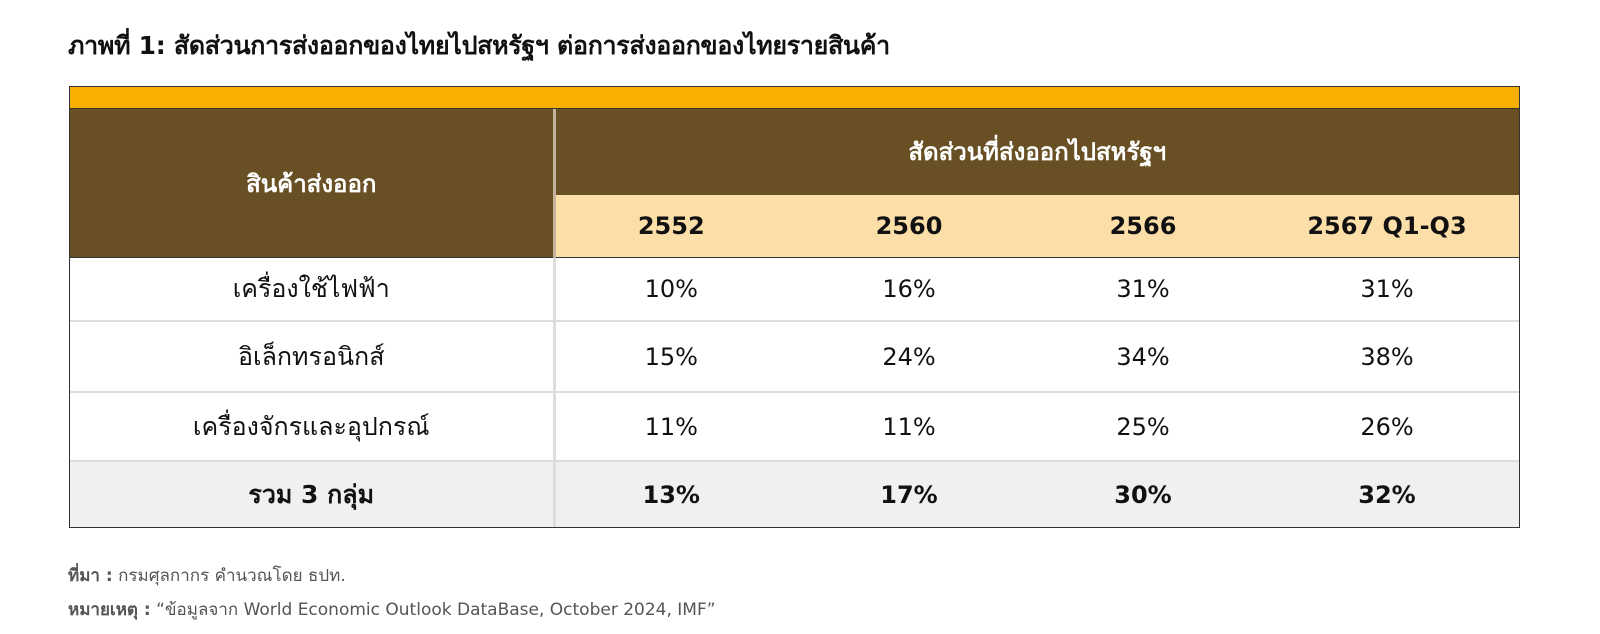  Describe the element at coordinates (1143, 426) in the screenshot. I see `value-cell: 25%` at that location.